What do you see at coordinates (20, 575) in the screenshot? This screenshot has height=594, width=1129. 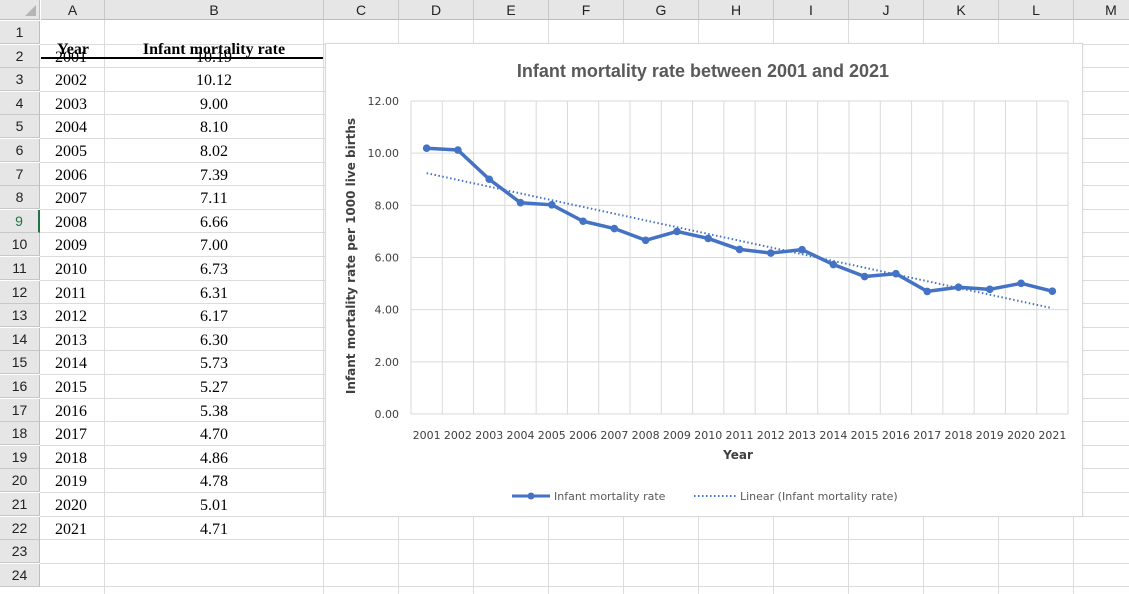 I see `row-header-24: 24` at bounding box center [20, 575].